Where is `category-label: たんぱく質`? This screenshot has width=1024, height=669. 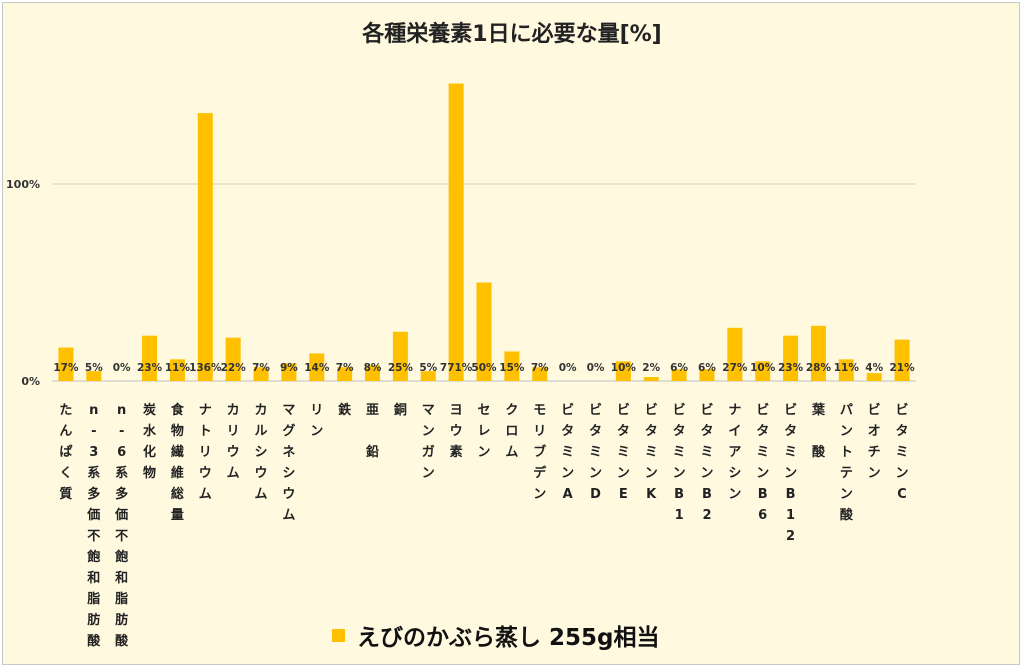
category-label: たんぱく質 is located at coordinates (65, 452).